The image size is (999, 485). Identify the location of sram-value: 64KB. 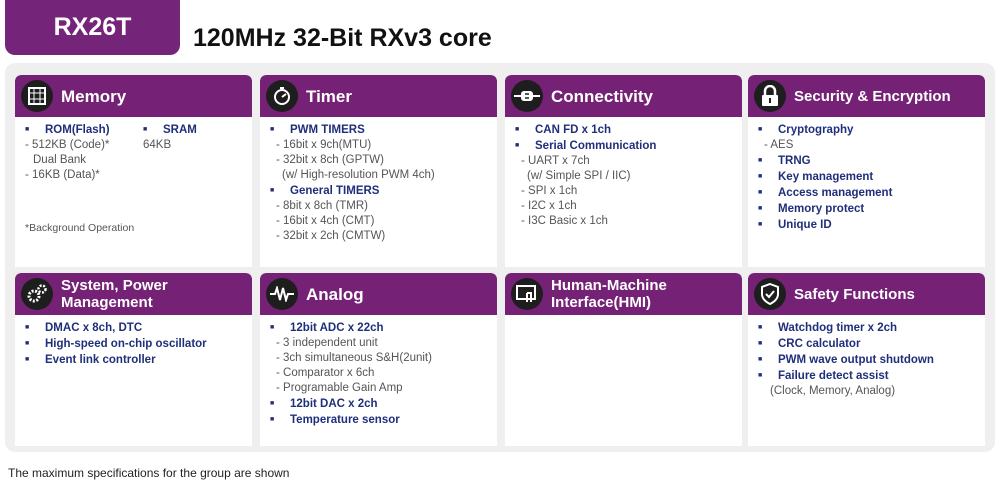
(157, 145).